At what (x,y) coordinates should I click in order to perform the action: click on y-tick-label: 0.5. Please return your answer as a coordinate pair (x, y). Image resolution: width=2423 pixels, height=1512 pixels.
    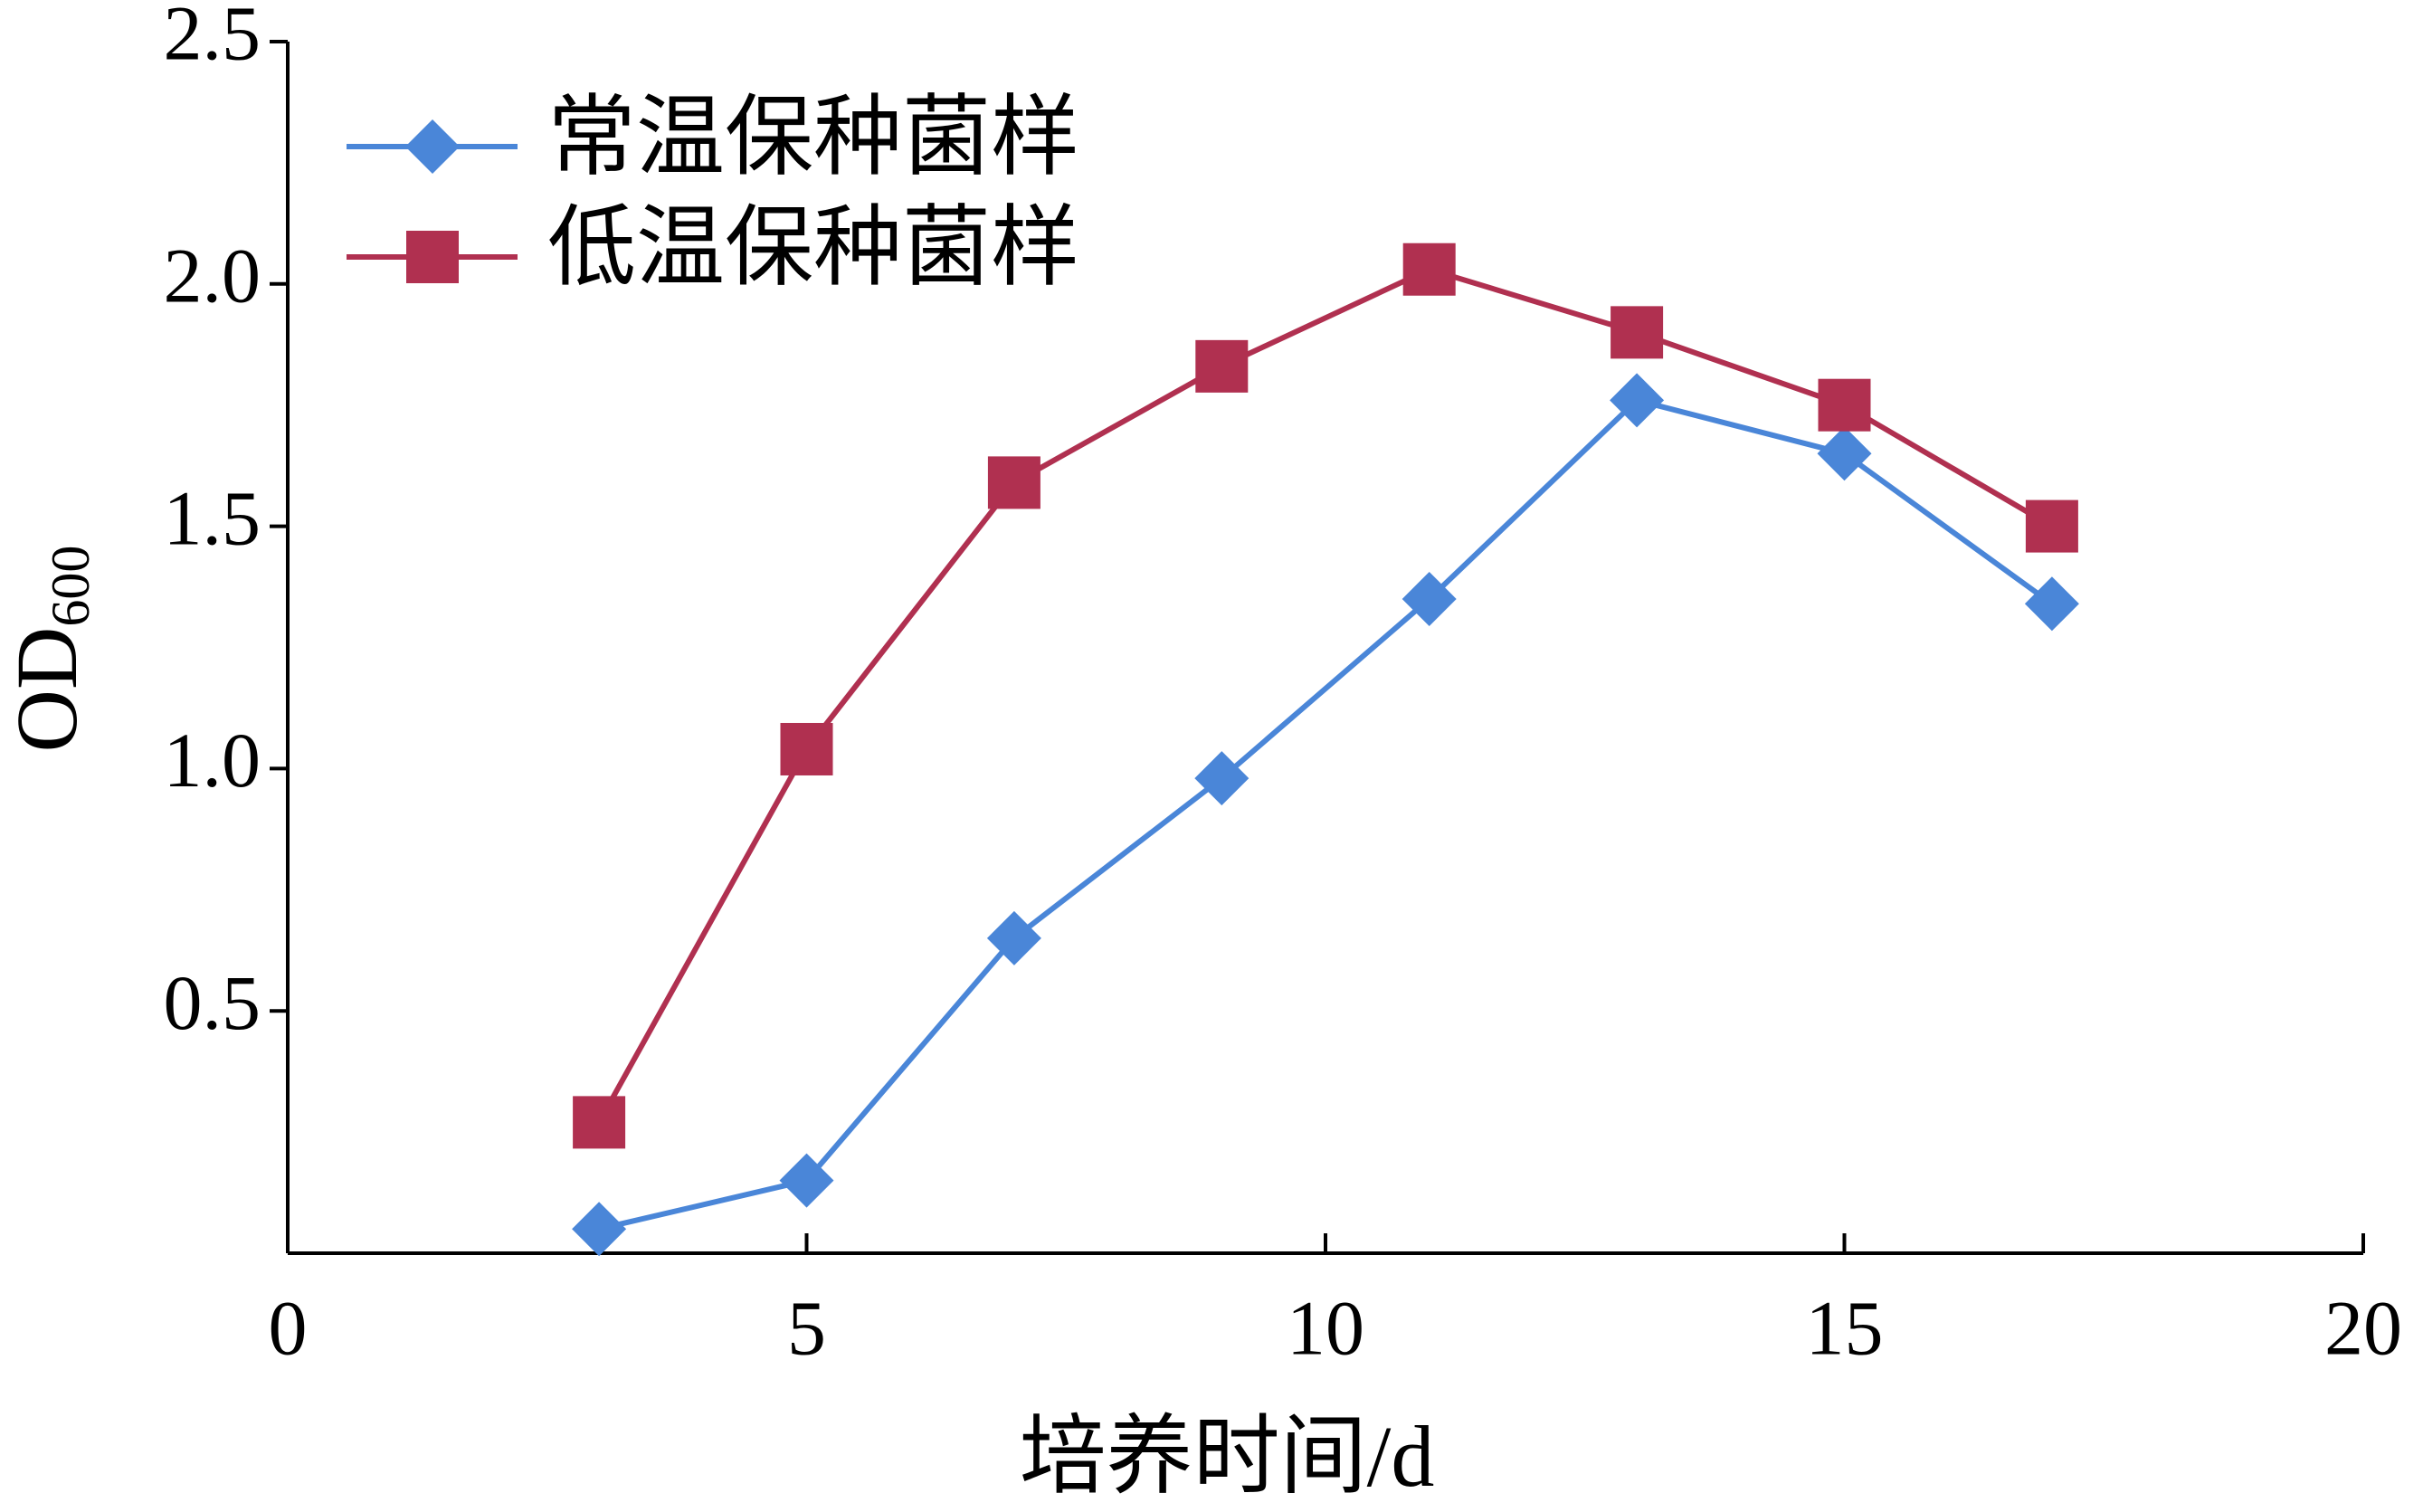
    Looking at the image, I should click on (212, 1002).